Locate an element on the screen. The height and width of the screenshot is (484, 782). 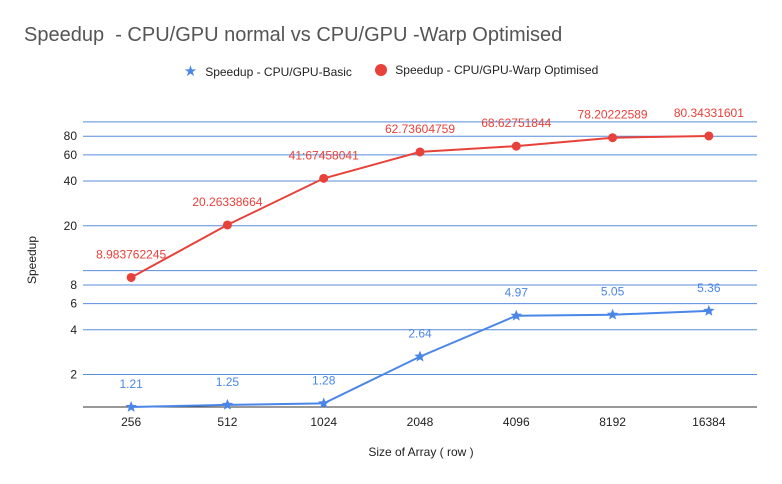
legend-label-basic: Speedup - CPU/GPU-Basic is located at coordinates (278, 72).